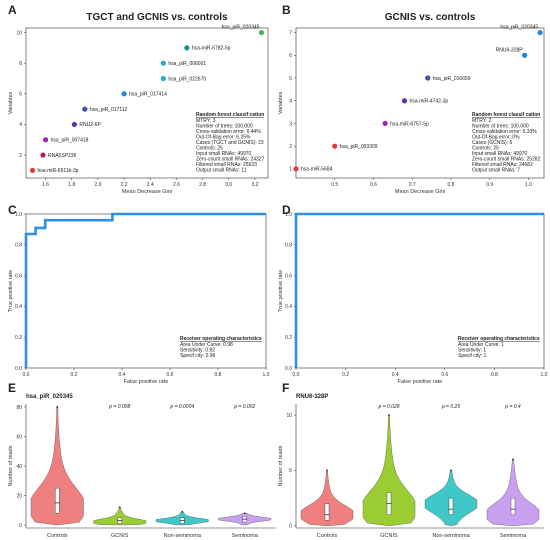  Describe the element at coordinates (290, 33) in the screenshot. I see `y-tick-label: 7` at that location.